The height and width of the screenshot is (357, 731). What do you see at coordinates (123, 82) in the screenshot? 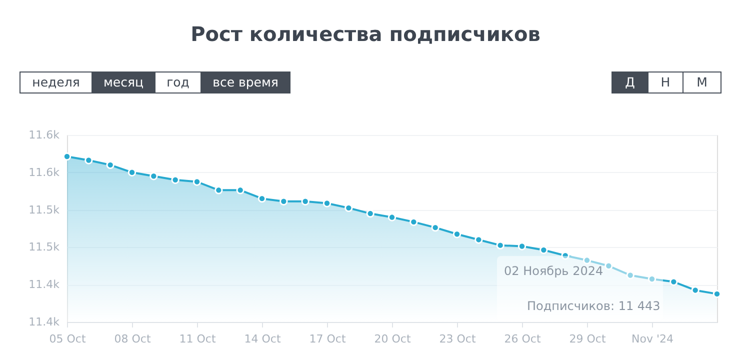
I see `text: месяц` at bounding box center [123, 82].